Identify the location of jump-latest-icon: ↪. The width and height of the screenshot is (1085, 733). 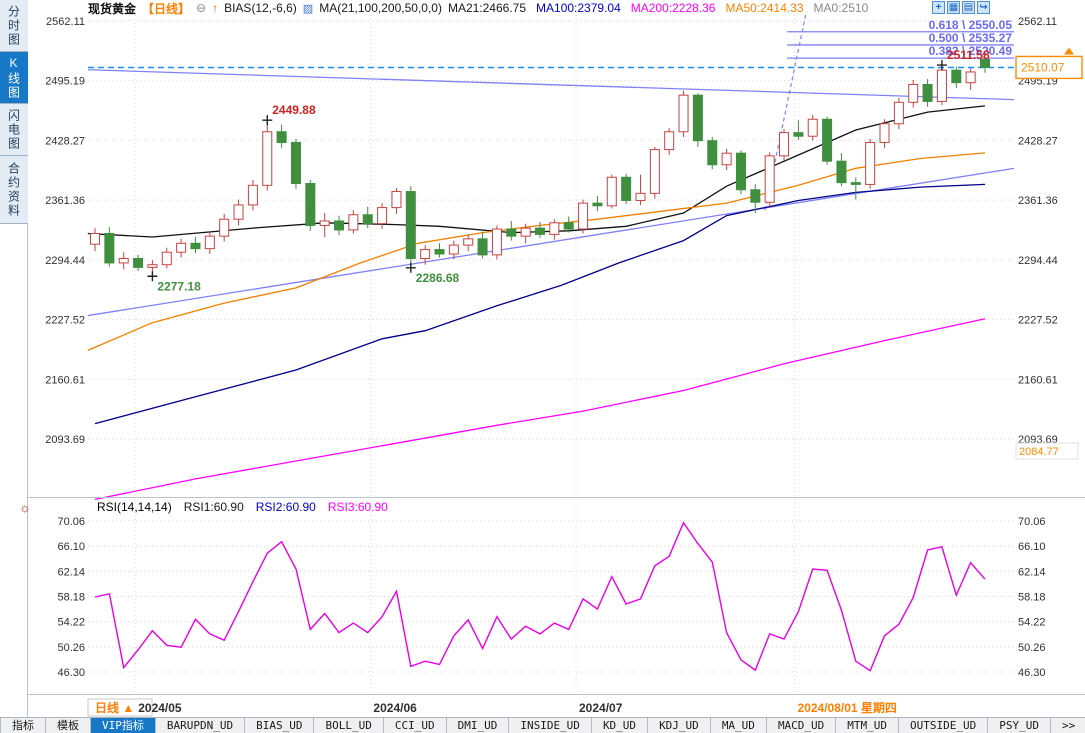
(983, 7).